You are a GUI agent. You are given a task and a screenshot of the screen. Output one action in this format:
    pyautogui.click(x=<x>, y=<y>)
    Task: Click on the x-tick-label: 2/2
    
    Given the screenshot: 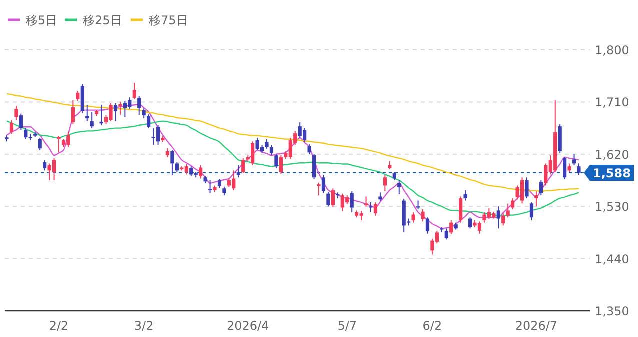 What is the action you would take?
    pyautogui.click(x=59, y=326)
    